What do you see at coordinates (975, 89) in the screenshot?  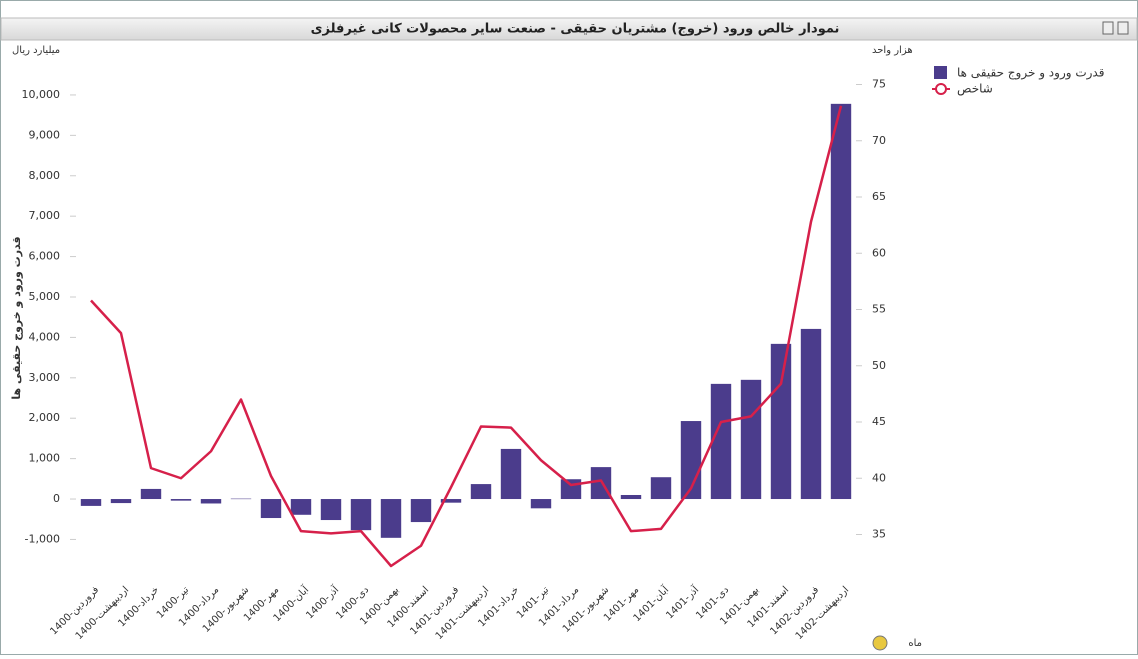 I see `legend-label: شاخص` at bounding box center [975, 89].